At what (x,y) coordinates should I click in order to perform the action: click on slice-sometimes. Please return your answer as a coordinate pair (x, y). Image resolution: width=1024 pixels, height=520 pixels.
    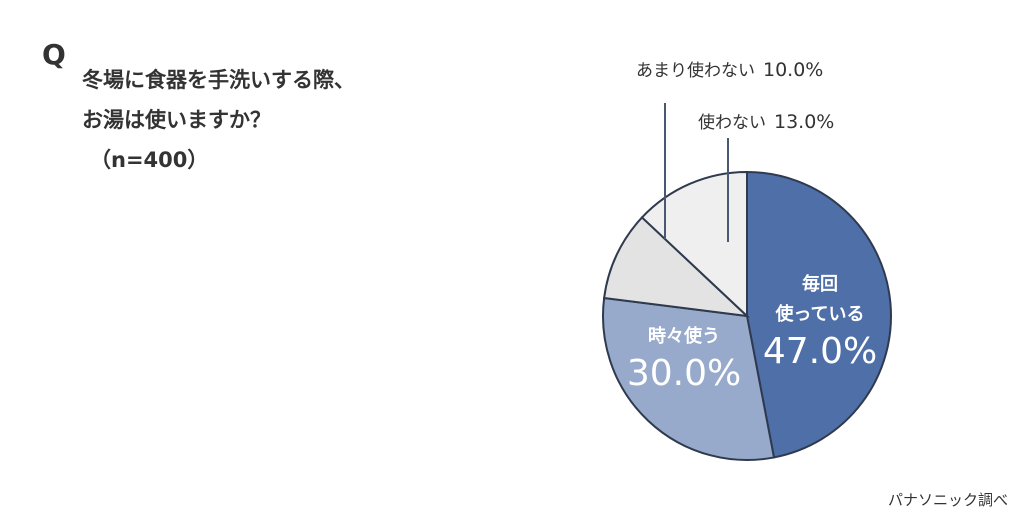
    Looking at the image, I should click on (689, 378).